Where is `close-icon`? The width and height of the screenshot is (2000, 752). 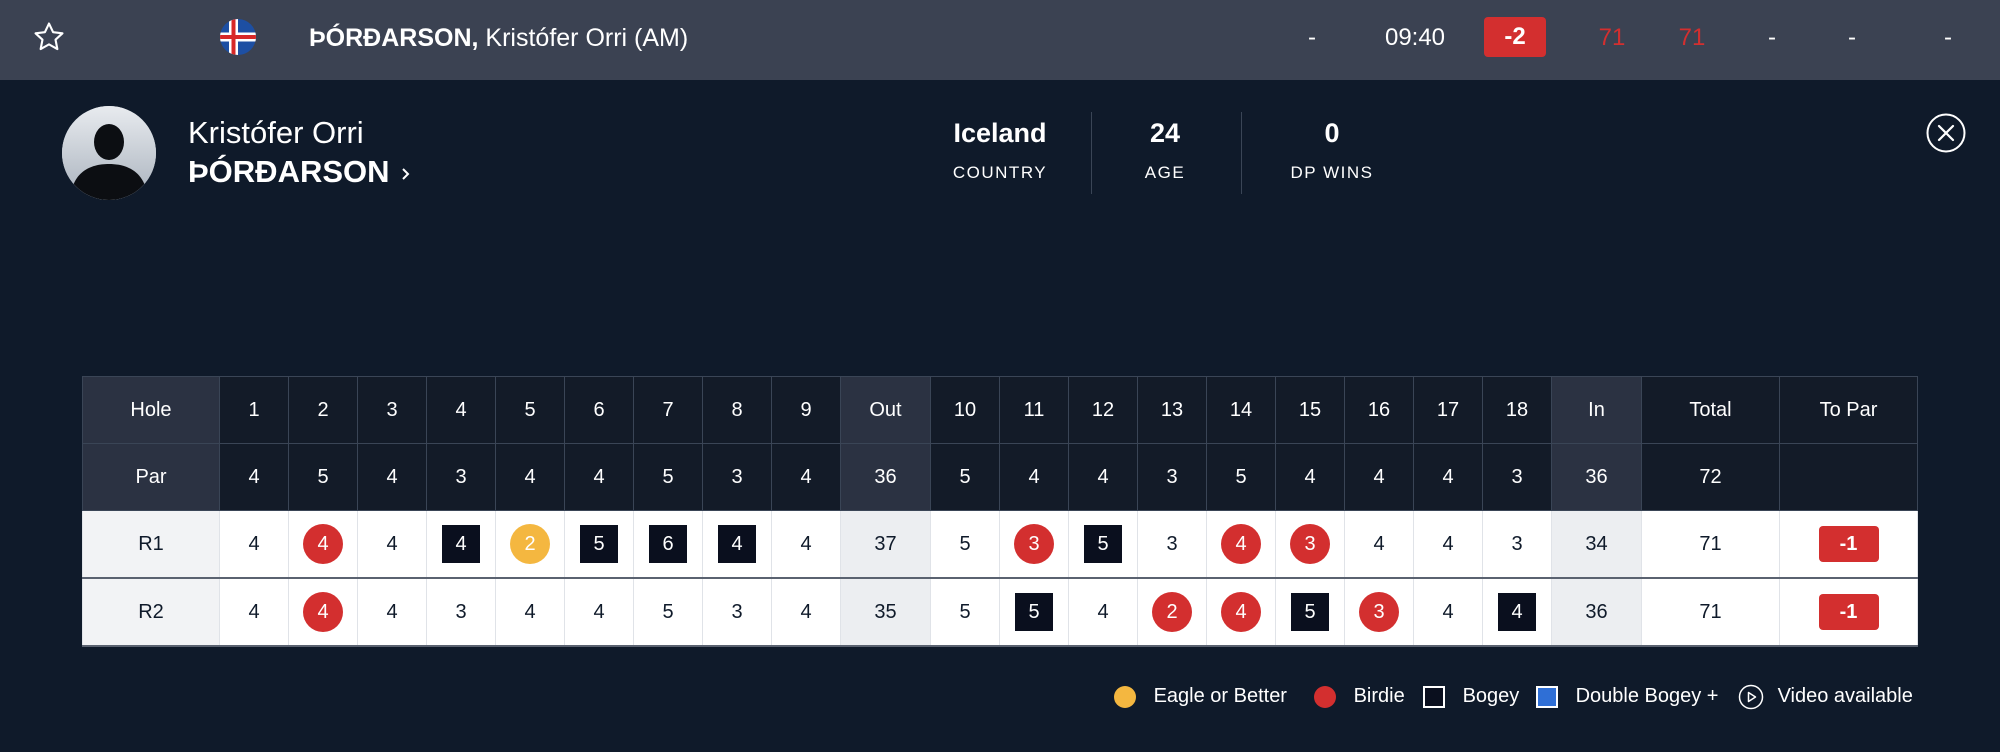 close-icon is located at coordinates (1946, 133).